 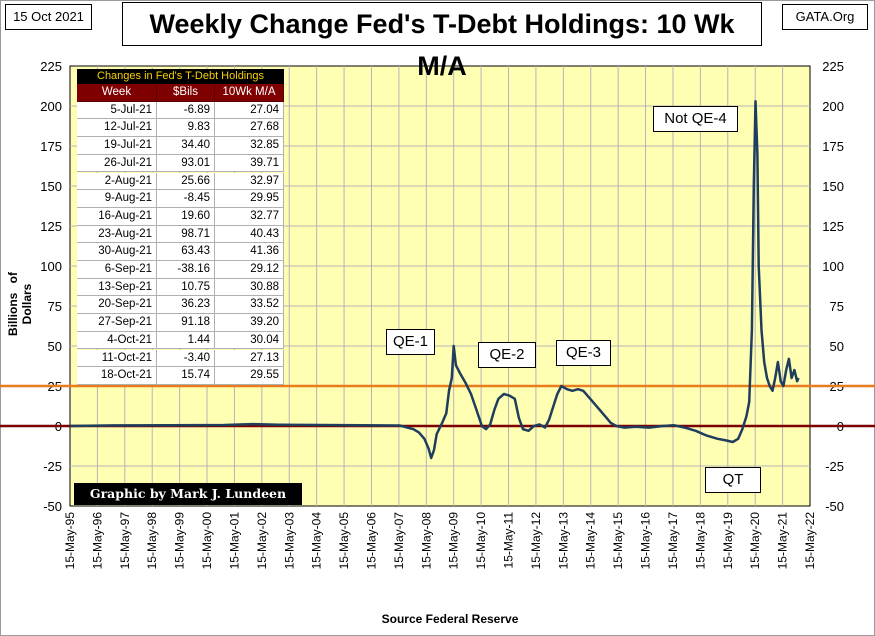 I want to click on x-tick-label: 15-May-96, so click(x=97, y=541).